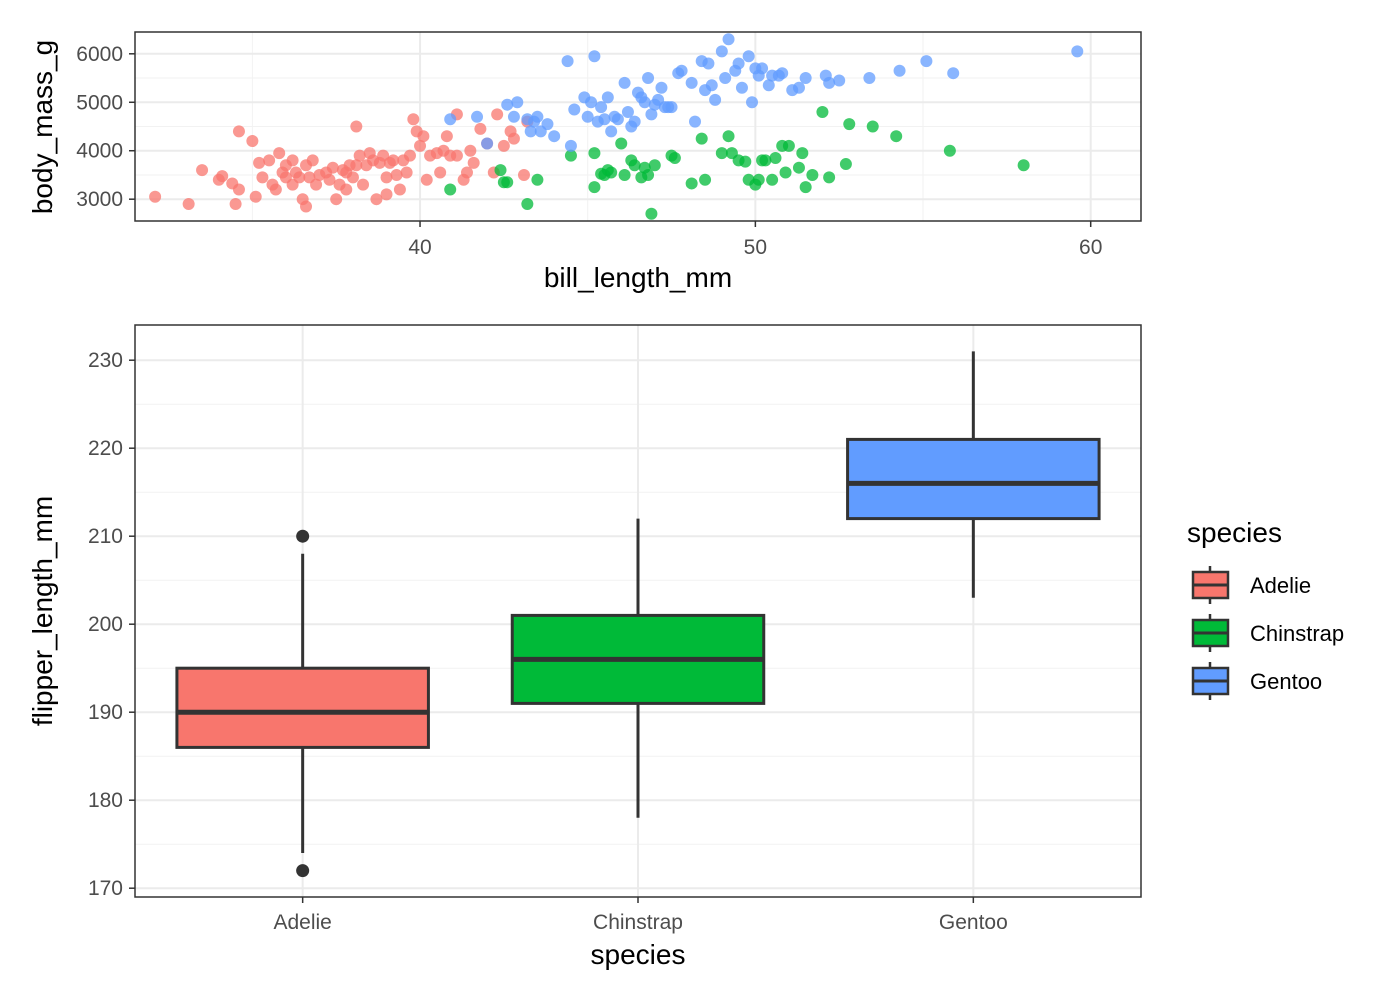 The height and width of the screenshot is (1000, 1400). Describe the element at coordinates (105, 536) in the screenshot. I see `boxplot-y-tick-label: 210` at that location.